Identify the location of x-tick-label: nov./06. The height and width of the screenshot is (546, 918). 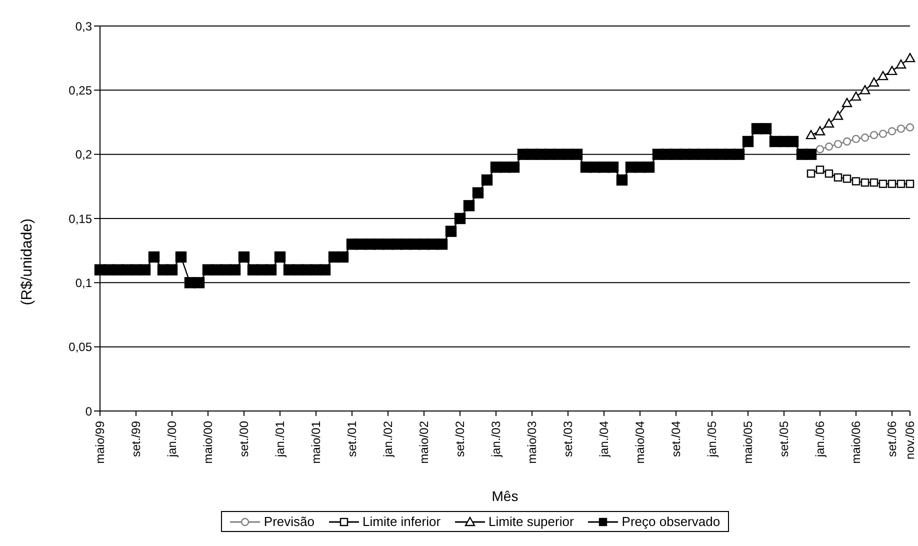
(910, 440).